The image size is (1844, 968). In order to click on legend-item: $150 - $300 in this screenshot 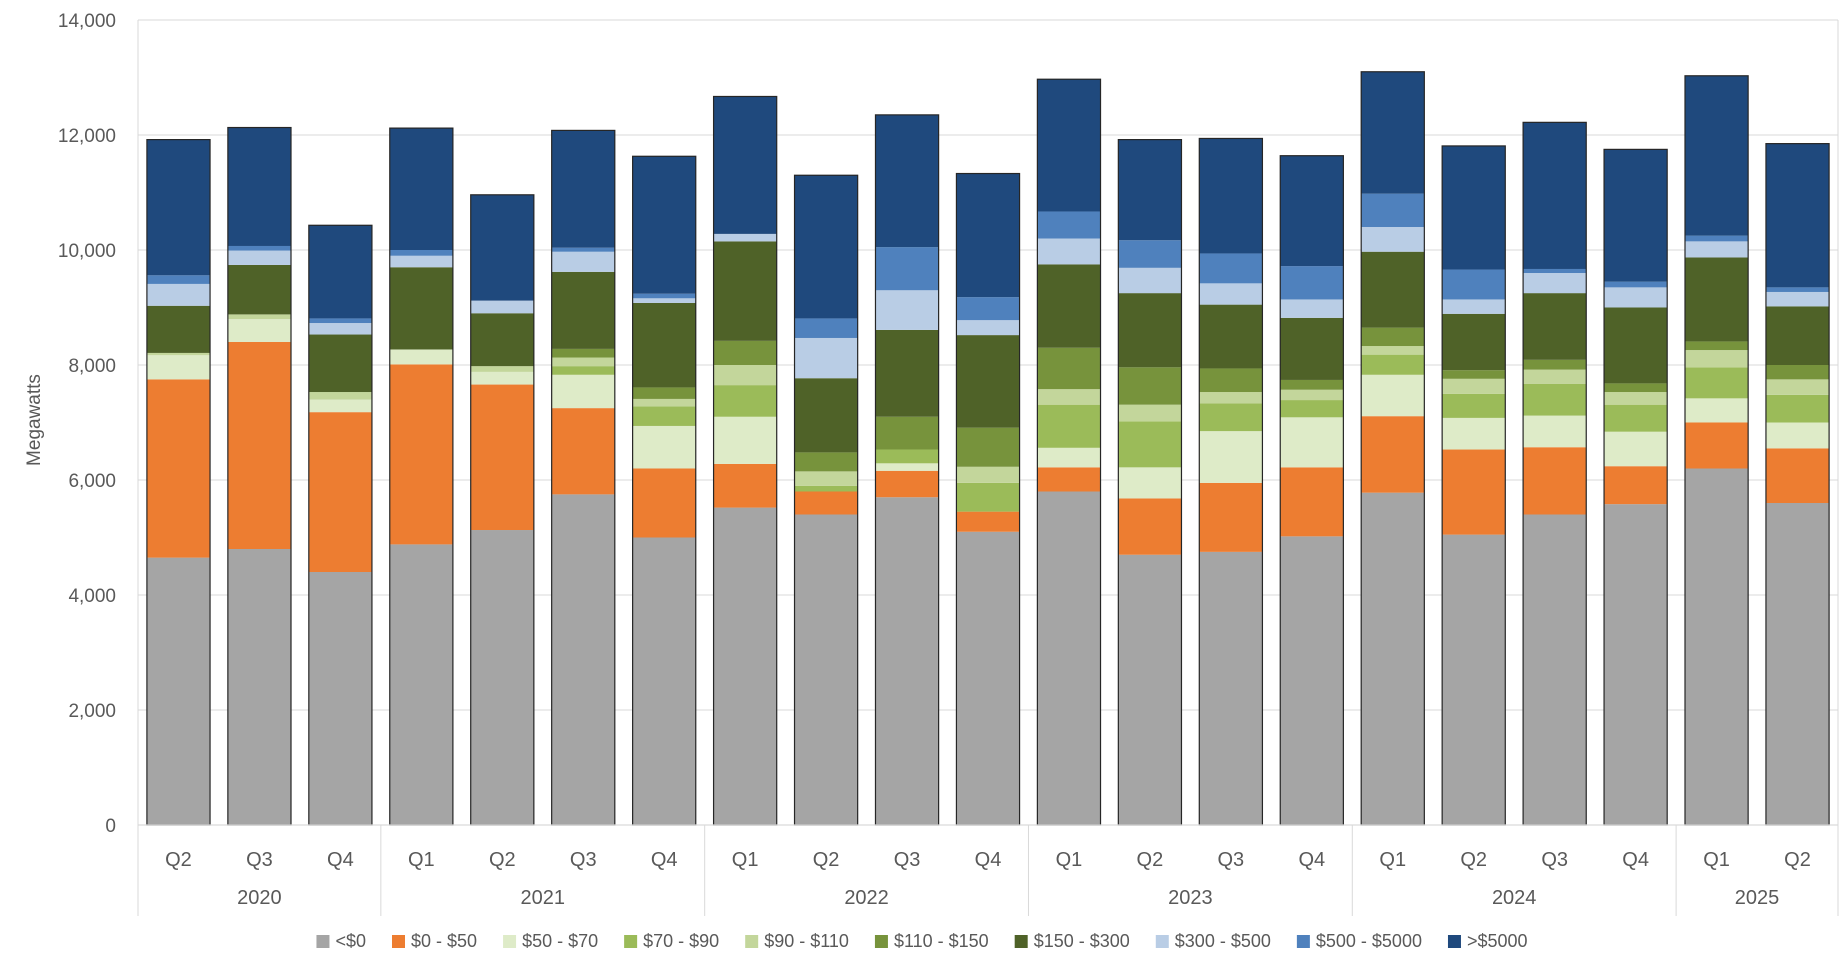, I will do `click(1072, 941)`.